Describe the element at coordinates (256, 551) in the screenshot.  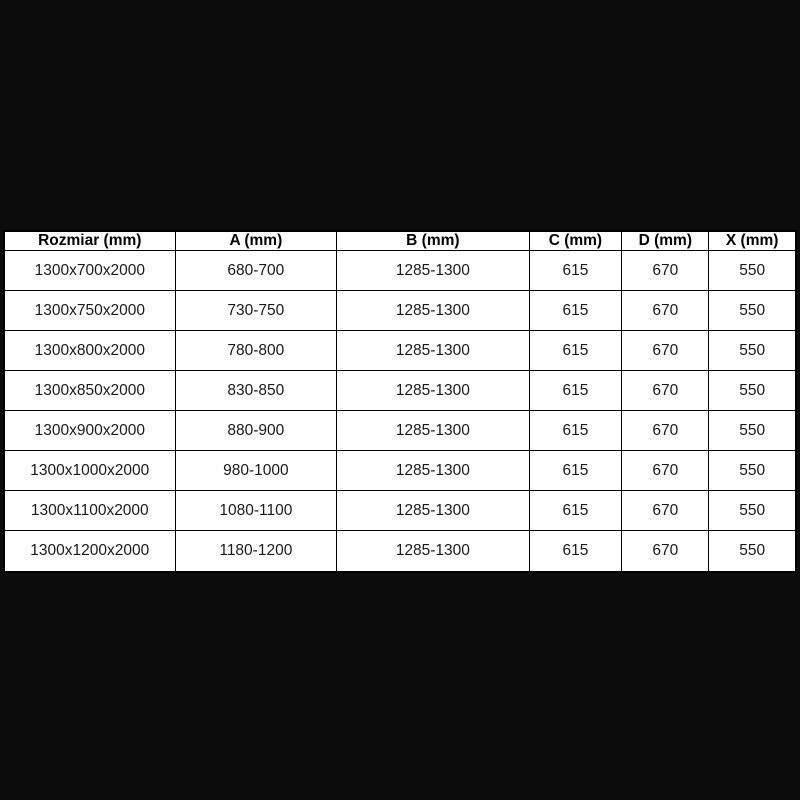
I see `table-cell: 1180-1200` at that location.